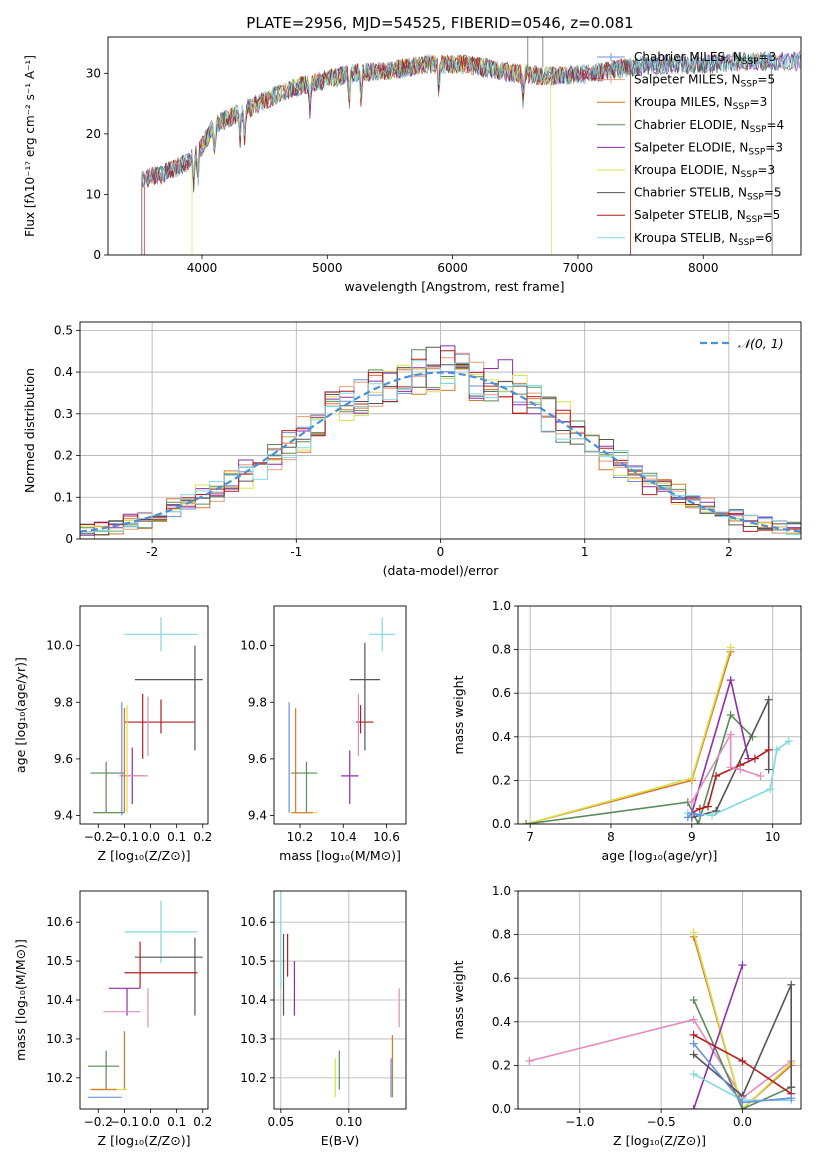 This screenshot has width=819, height=1170. Describe the element at coordinates (729, 552) in the screenshot. I see `x-tick-label: 2` at that location.